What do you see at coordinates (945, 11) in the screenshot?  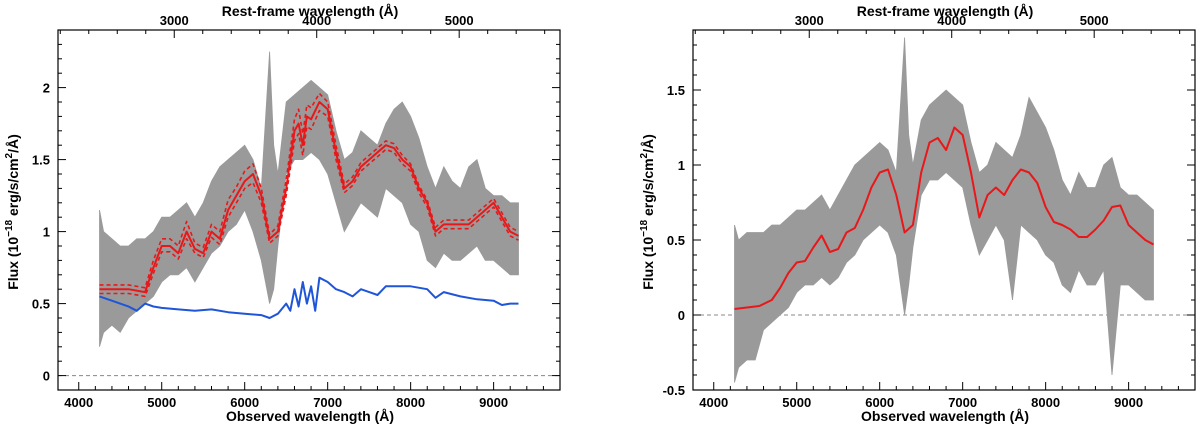 I see `right-top-xaxis-label: Rest-frame wavelength (Å)` at bounding box center [945, 11].